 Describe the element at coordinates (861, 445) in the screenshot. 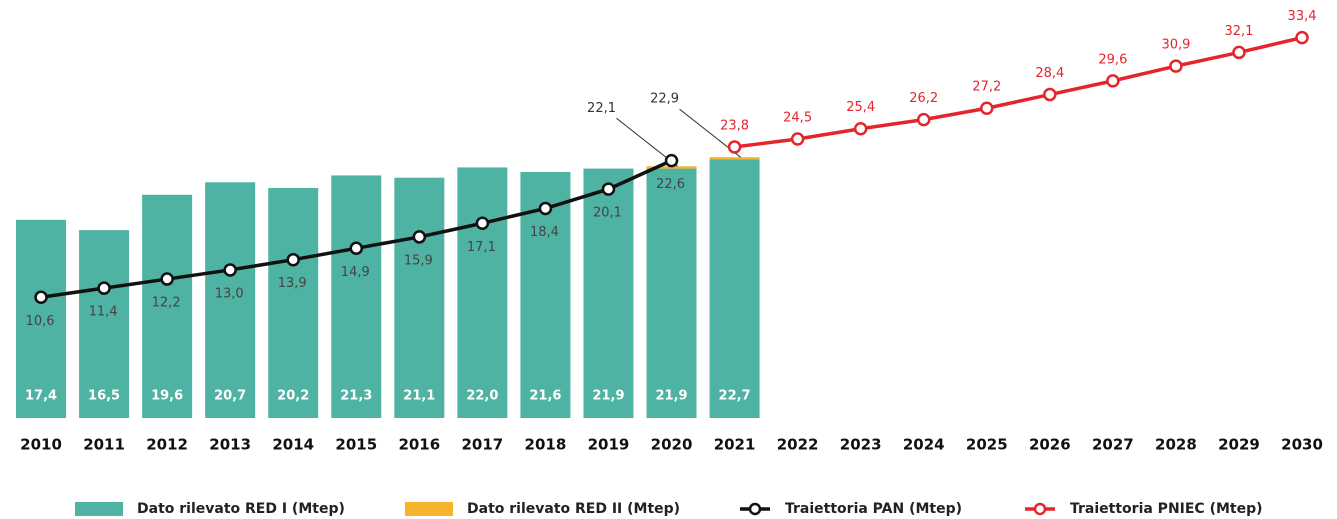

I see `x-tick-label: 2023` at that location.